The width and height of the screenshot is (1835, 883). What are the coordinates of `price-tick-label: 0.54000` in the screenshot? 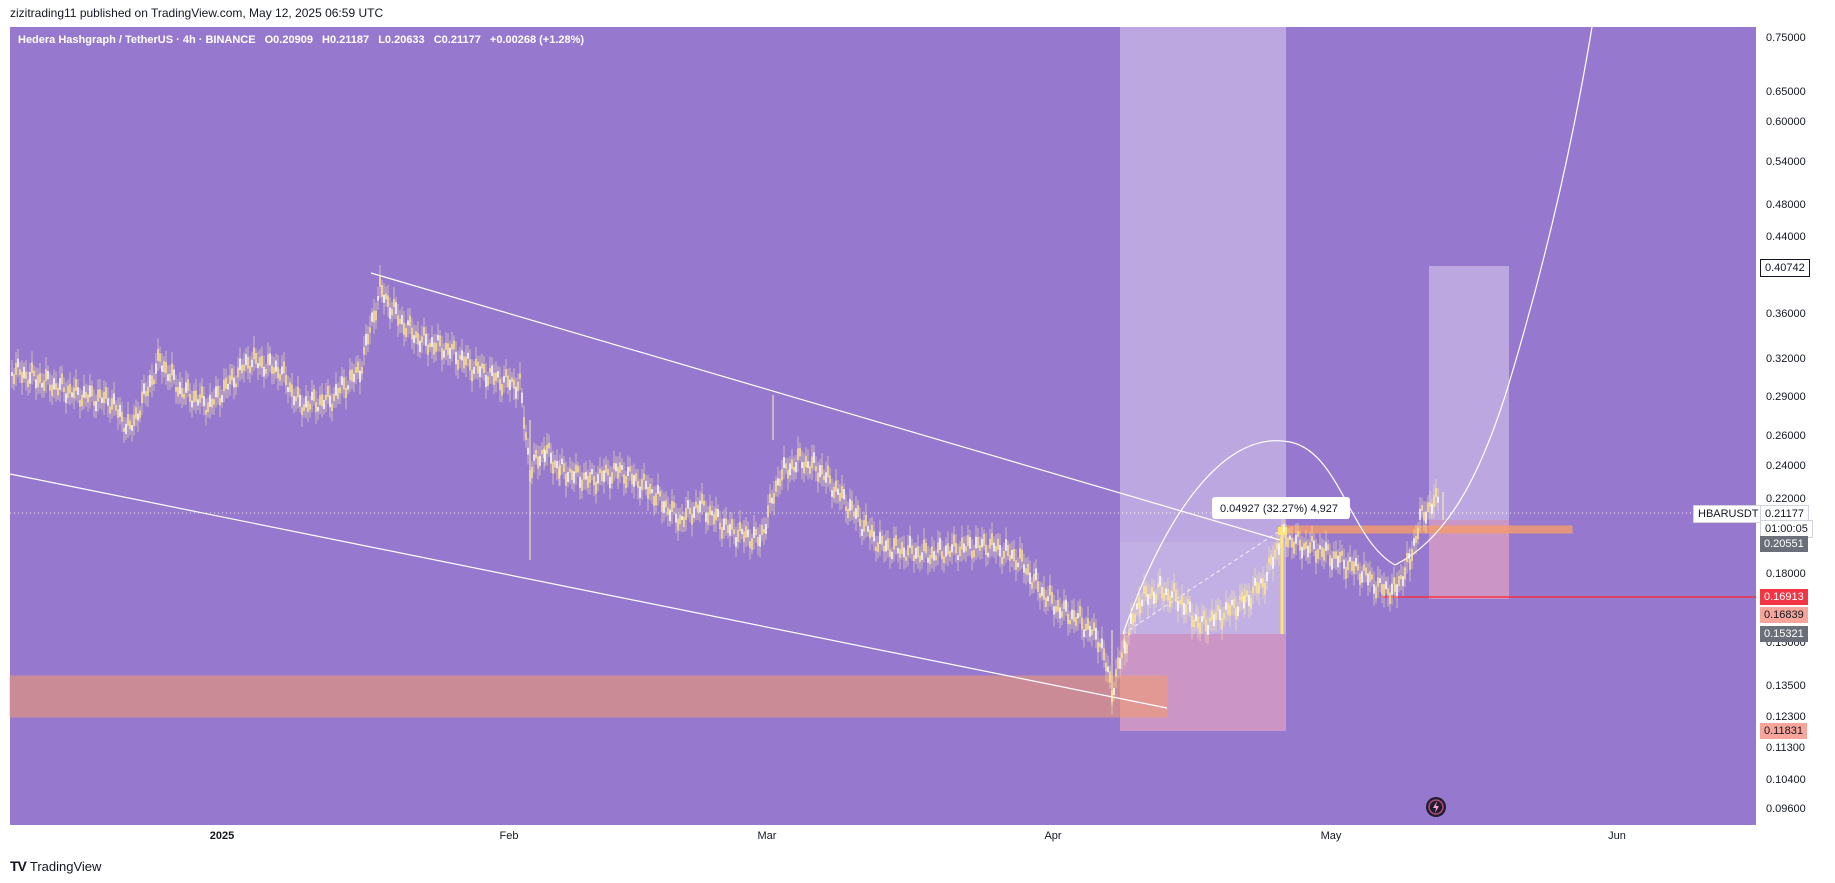 It's located at (1786, 162).